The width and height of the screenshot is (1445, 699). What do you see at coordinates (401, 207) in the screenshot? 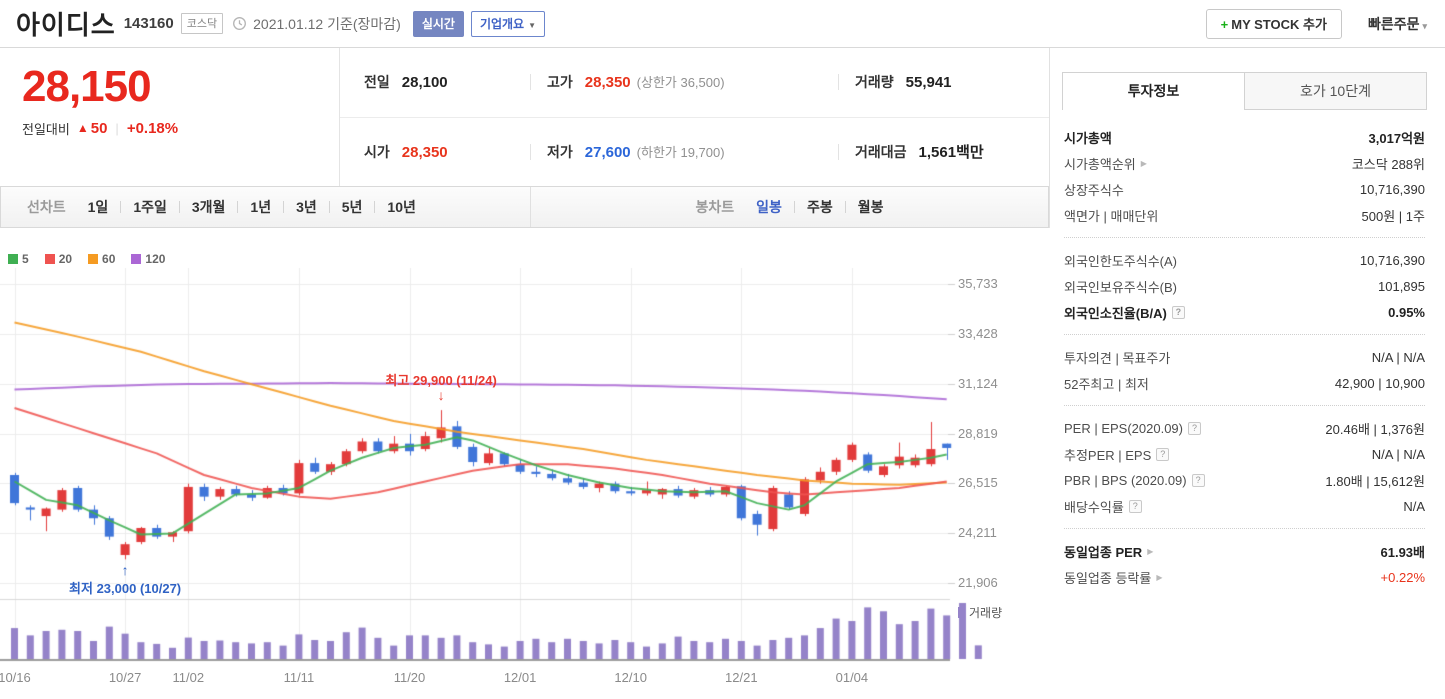
I see `tab-period-10년: 10년` at bounding box center [401, 207].